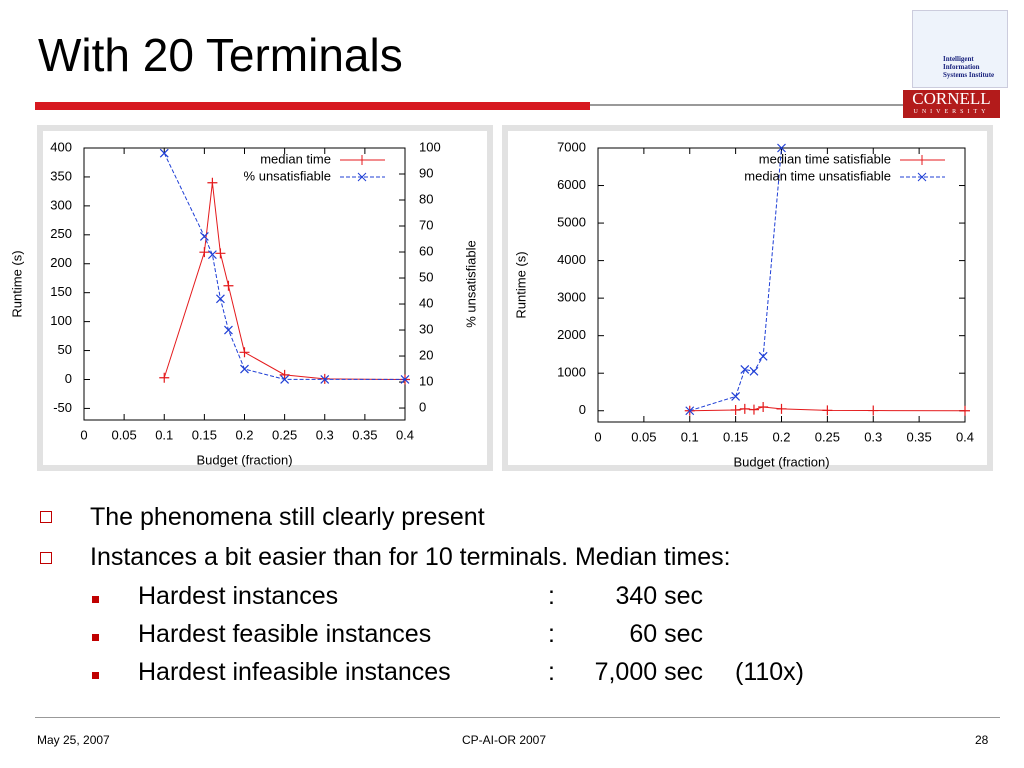 The height and width of the screenshot is (768, 1024). I want to click on sub-bullet-value: 340 sec, so click(659, 596).